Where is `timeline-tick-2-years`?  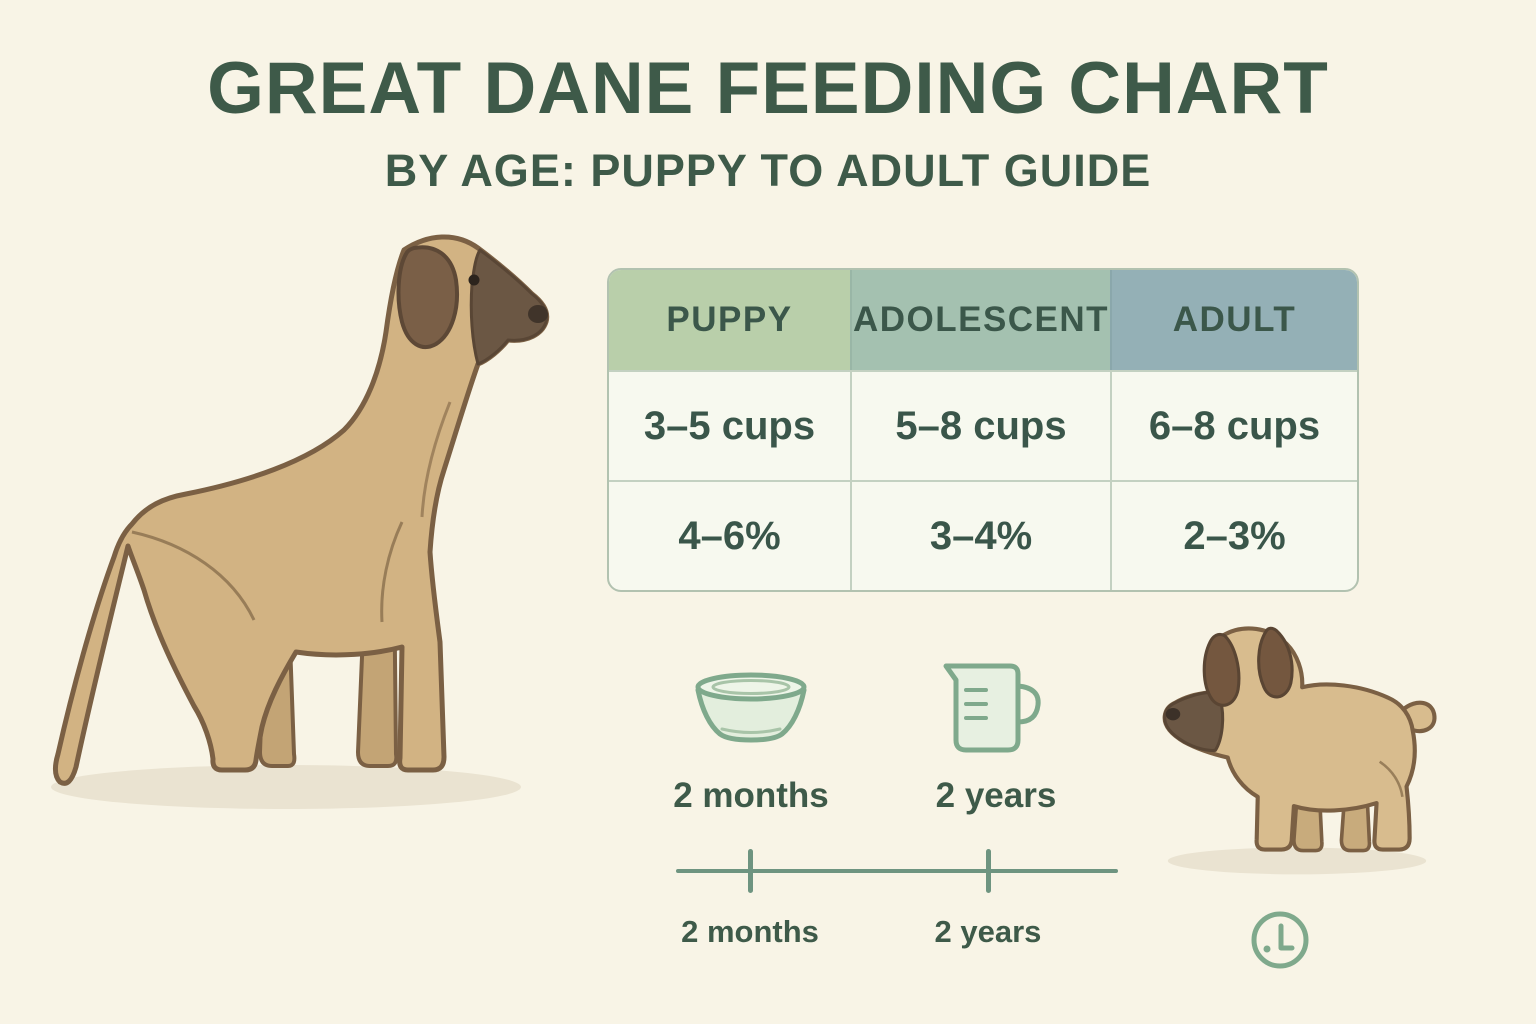
timeline-tick-2-years is located at coordinates (988, 871).